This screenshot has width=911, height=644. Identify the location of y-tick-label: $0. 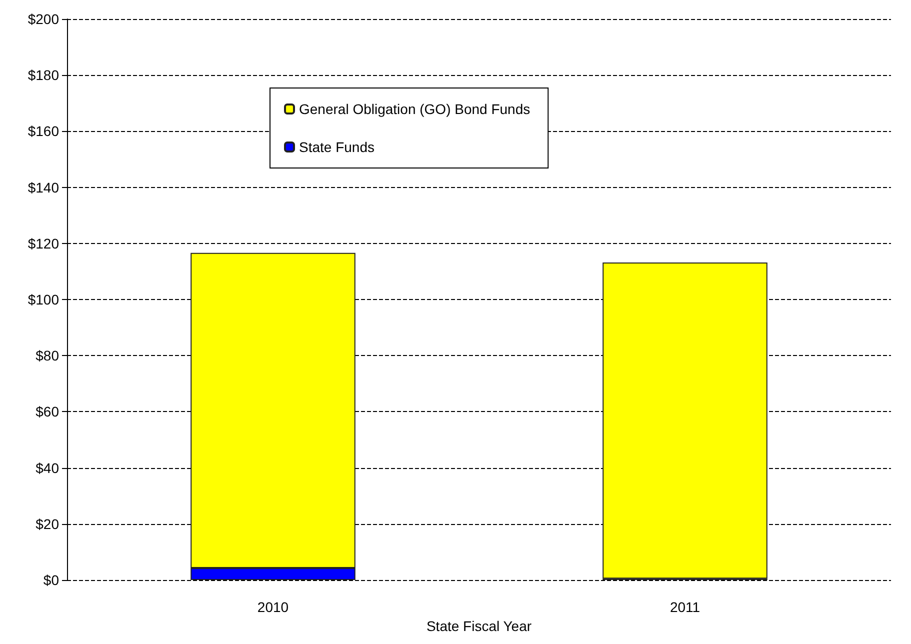
(51, 580).